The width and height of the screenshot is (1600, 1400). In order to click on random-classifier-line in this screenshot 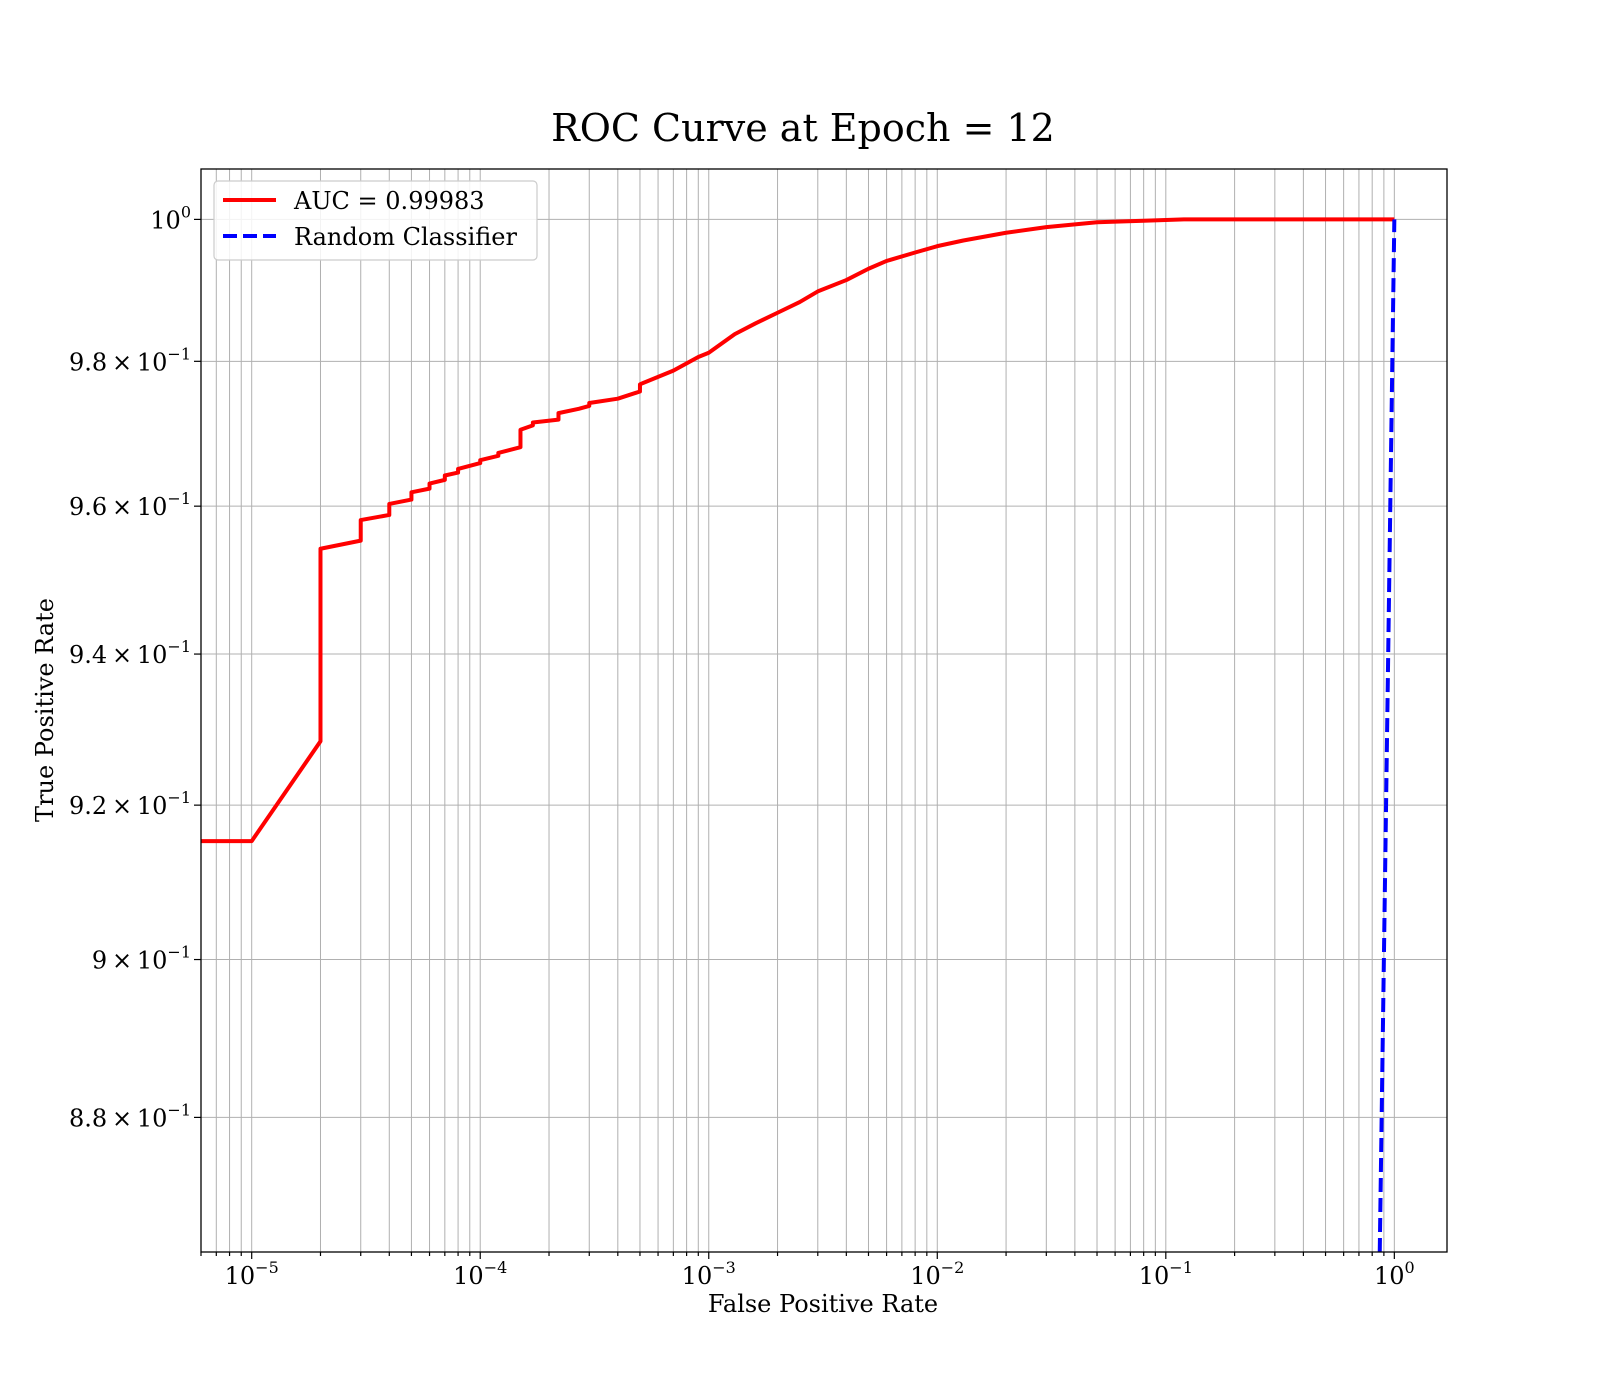, I will do `click(1387, 735)`.